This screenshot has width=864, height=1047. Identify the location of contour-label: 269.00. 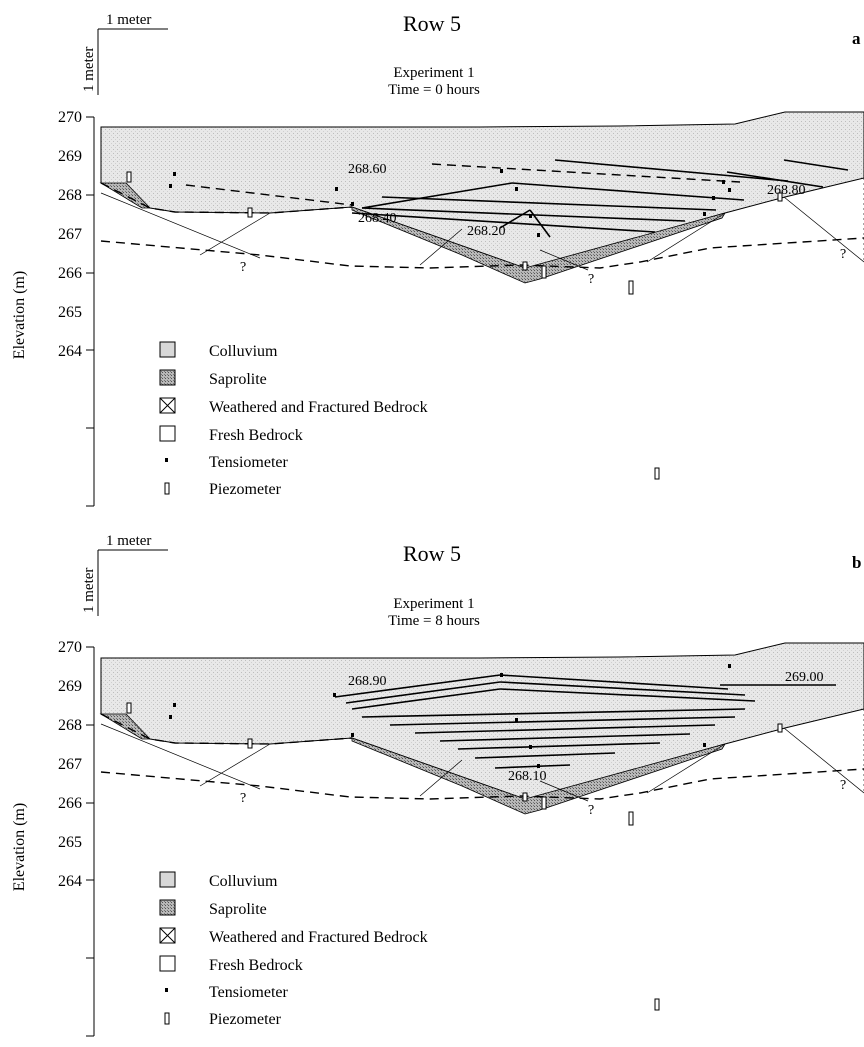
(804, 677).